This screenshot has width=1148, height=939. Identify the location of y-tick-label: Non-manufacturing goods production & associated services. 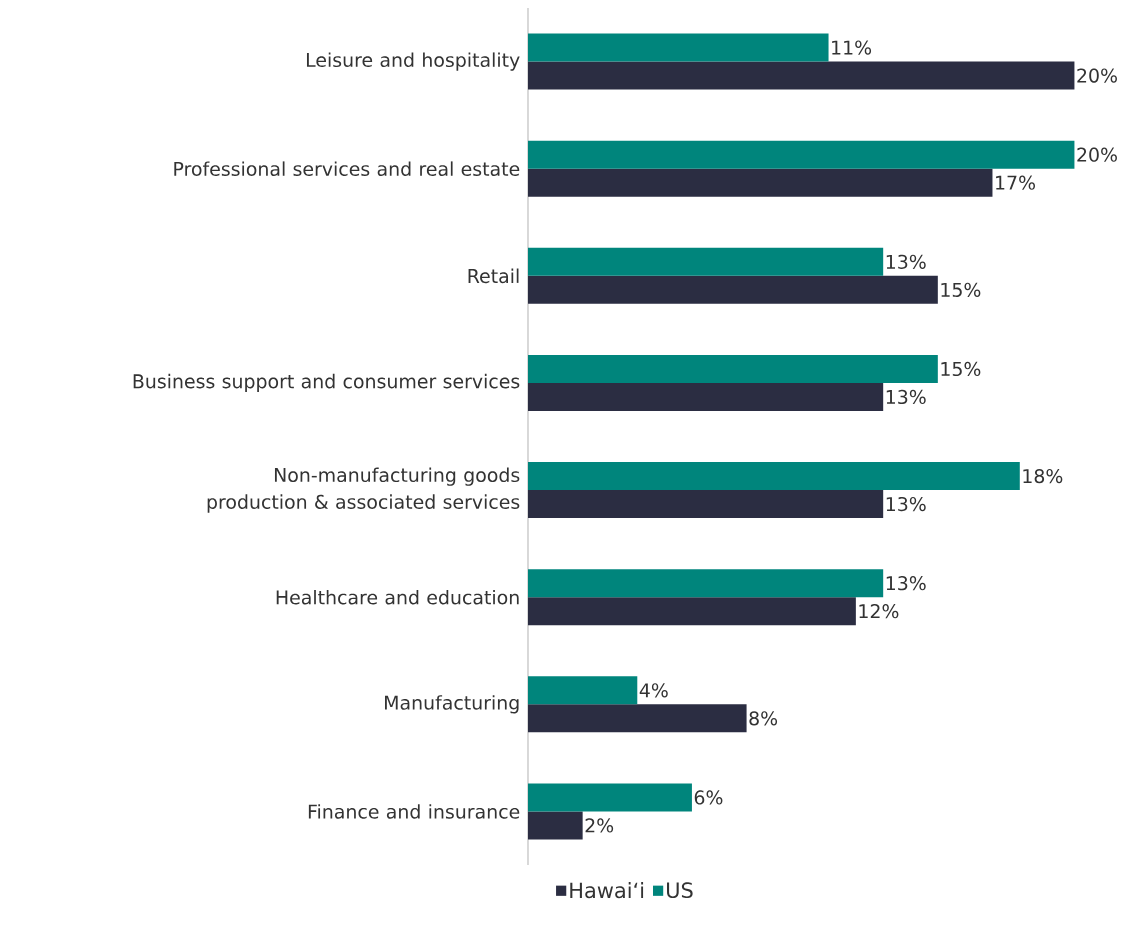
(363, 490).